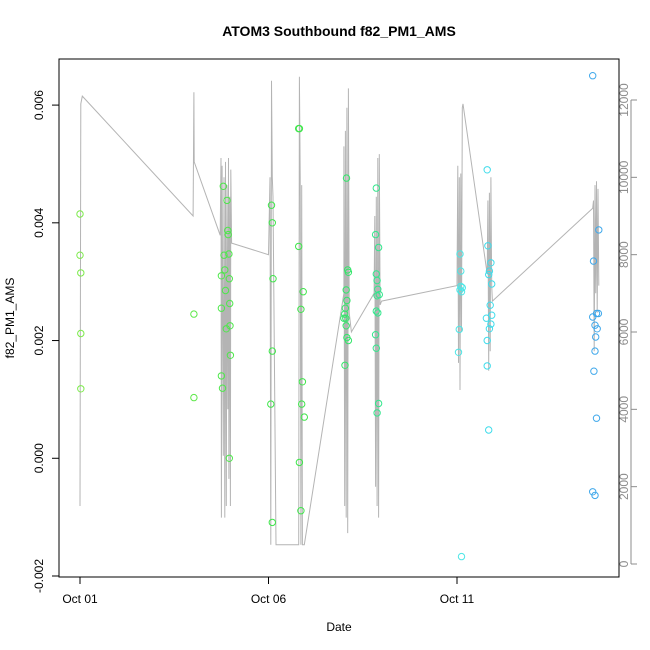 The image size is (650, 650). Describe the element at coordinates (39, 458) in the screenshot. I see `y-tick-label: 0.000` at that location.